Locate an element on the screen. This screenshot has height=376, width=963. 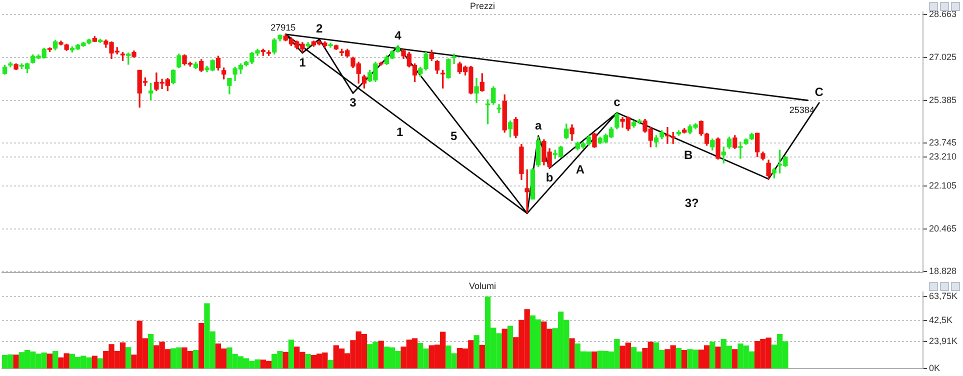
chart-title: Prezzi is located at coordinates (483, 5).